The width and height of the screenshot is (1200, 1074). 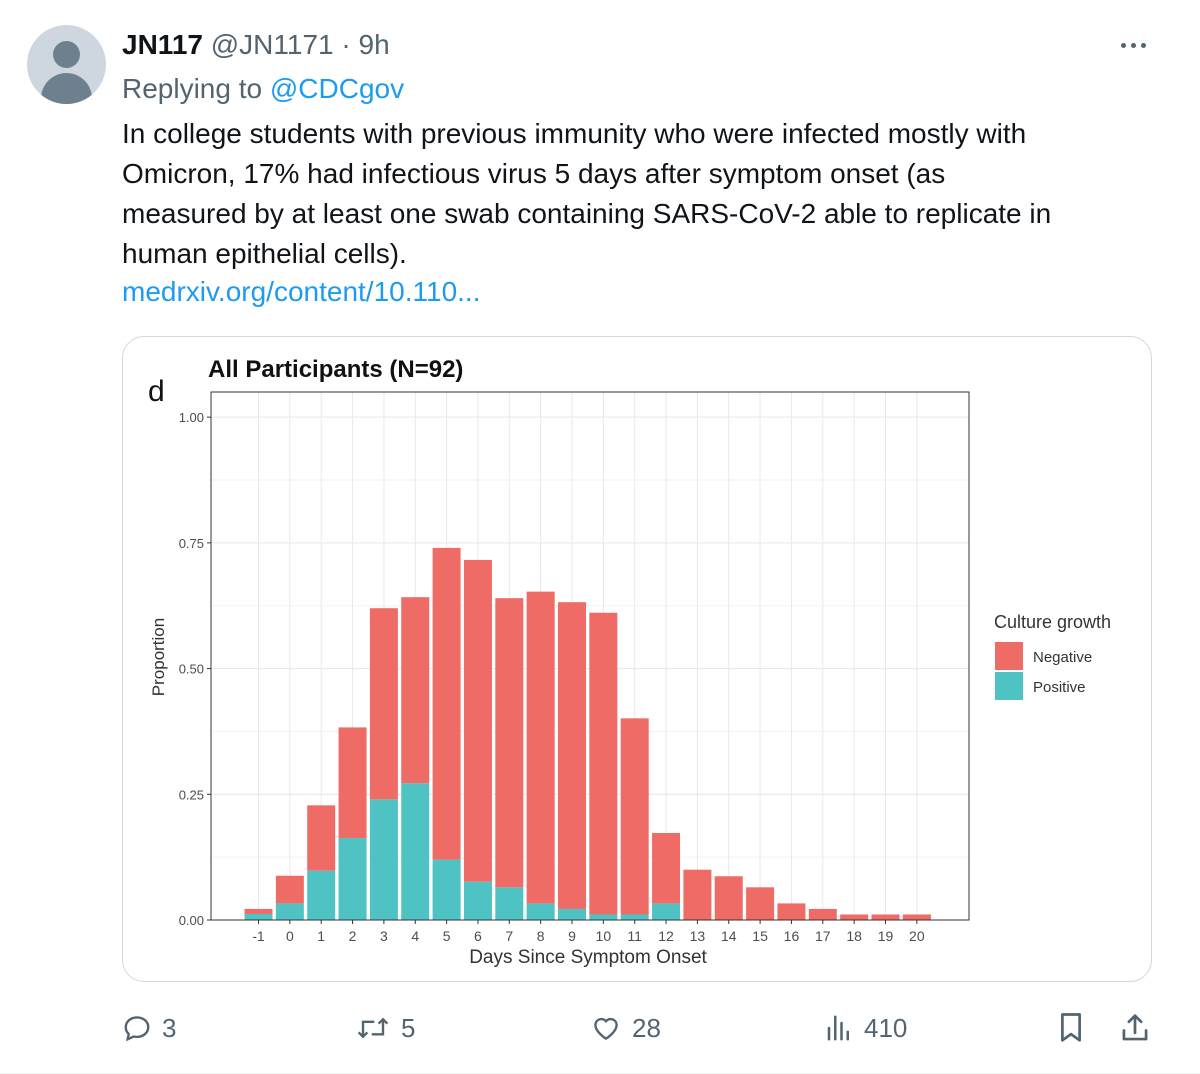 I want to click on legend-title: Culture growth, so click(x=1052, y=622).